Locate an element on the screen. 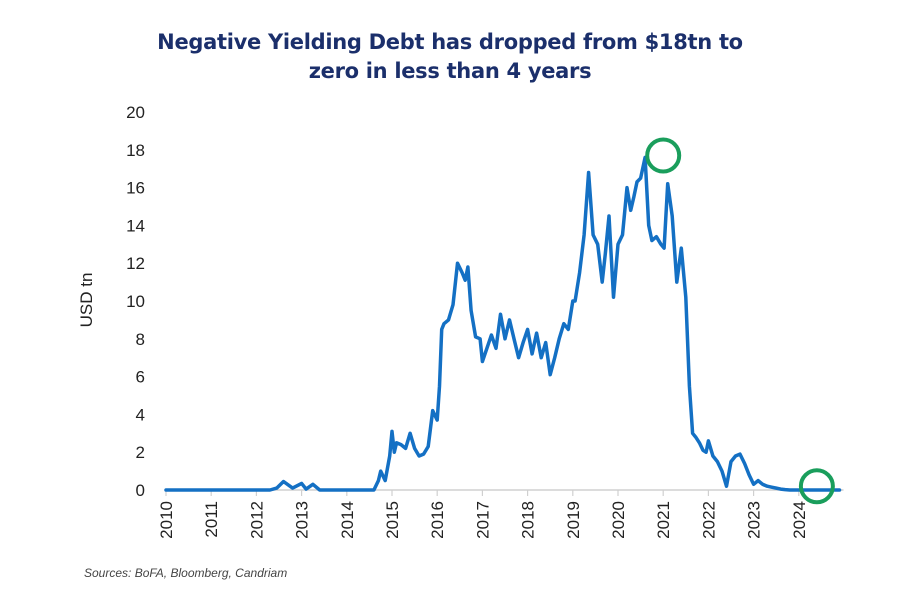 This screenshot has height=600, width=900. y-tick-label: 4 is located at coordinates (140, 414).